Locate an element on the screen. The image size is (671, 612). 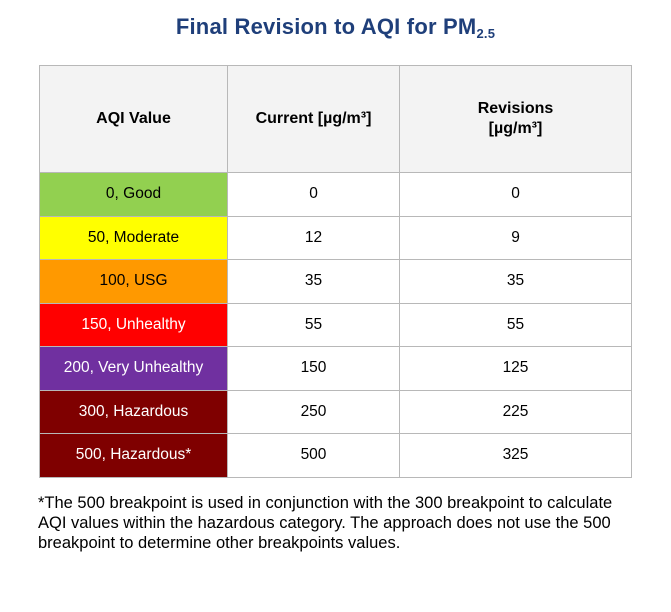
header-revisions-line1: Revisions is located at coordinates (515, 108).